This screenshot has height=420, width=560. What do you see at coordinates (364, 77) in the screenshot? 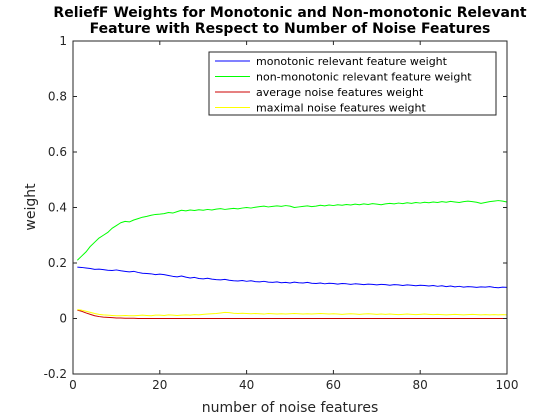
I see `legend-label-non-monotonic: non-monotonic relevant feature weight` at bounding box center [364, 77].